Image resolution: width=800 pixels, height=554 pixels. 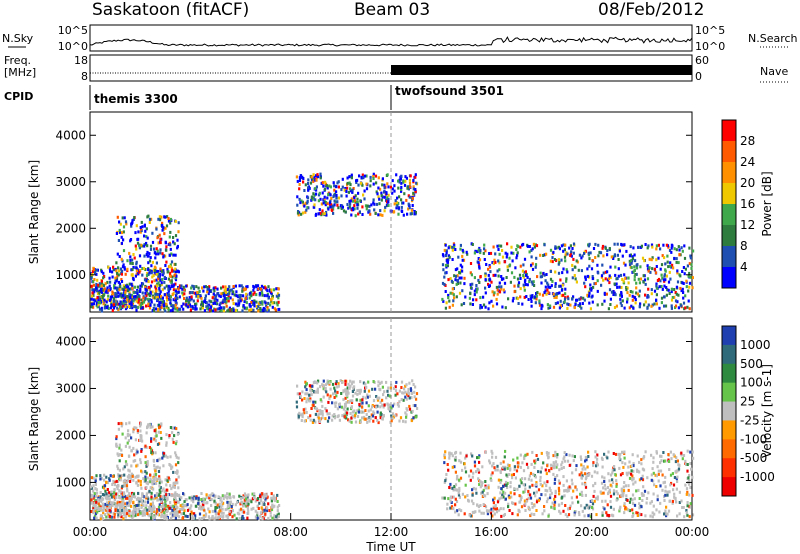 What do you see at coordinates (171, 10) in the screenshot?
I see `station-title: Saskatoon (fitACF)` at bounding box center [171, 10].